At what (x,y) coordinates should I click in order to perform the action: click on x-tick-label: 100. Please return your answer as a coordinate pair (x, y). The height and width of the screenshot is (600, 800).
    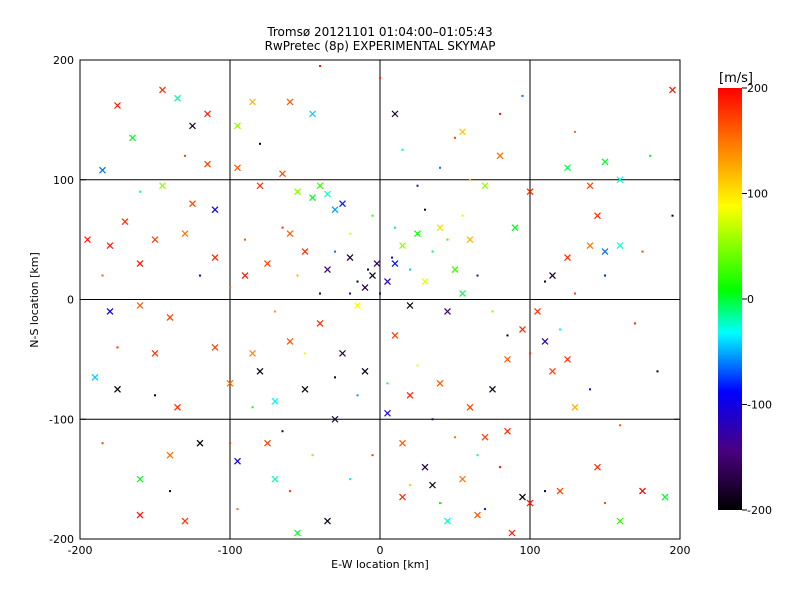
    Looking at the image, I should click on (530, 550).